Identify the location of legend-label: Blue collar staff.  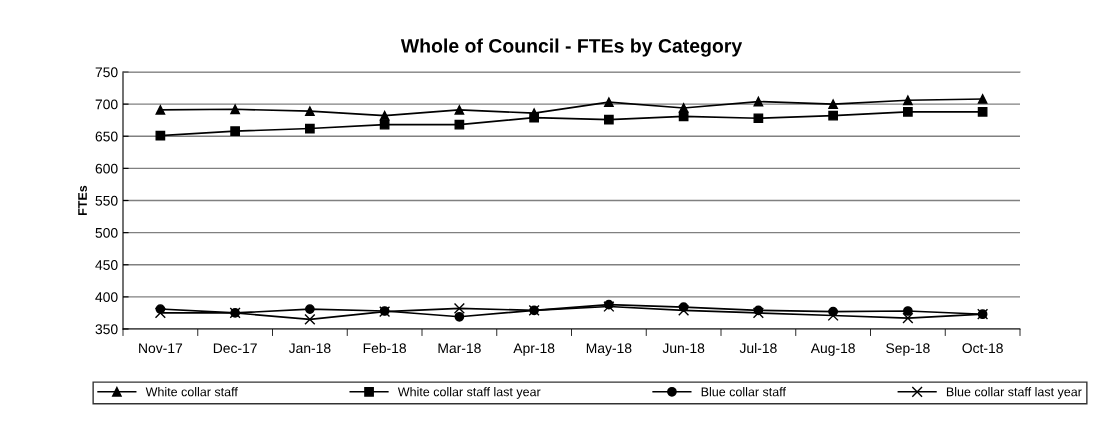
(743, 392).